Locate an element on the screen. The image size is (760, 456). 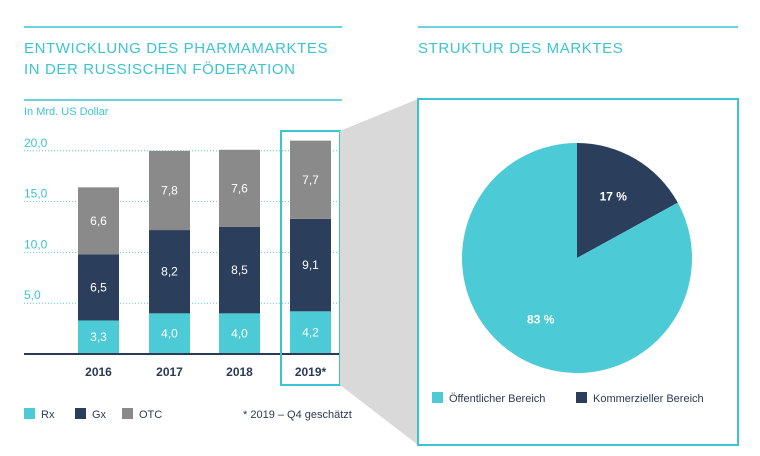
bar-value-label: 7,8 is located at coordinates (169, 190).